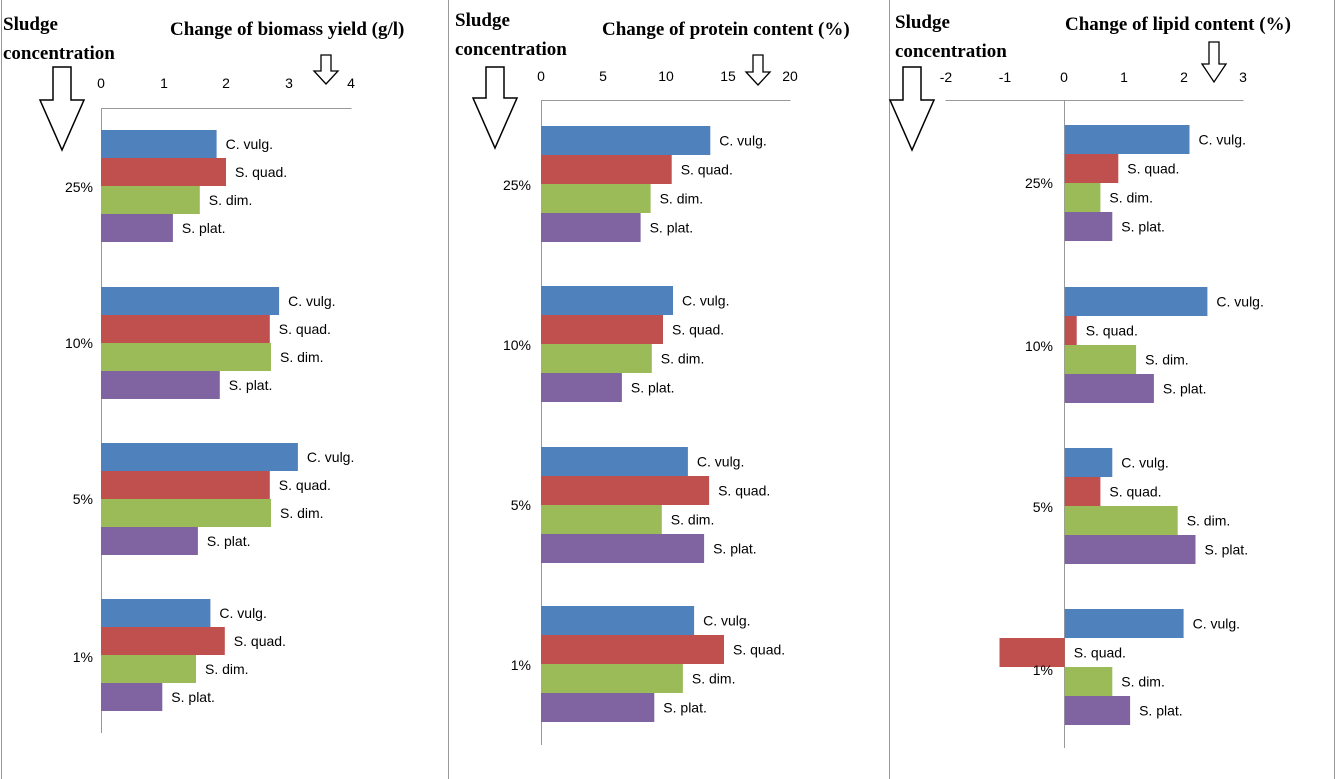  Describe the element at coordinates (603, 76) in the screenshot. I see `tick-label: 5` at that location.